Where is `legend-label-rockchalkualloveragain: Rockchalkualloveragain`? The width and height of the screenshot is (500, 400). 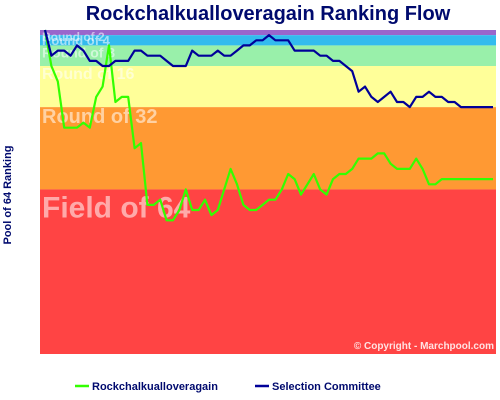
legend-label-rockchalkualloveragain: Rockchalkualloveragain is located at coordinates (155, 387).